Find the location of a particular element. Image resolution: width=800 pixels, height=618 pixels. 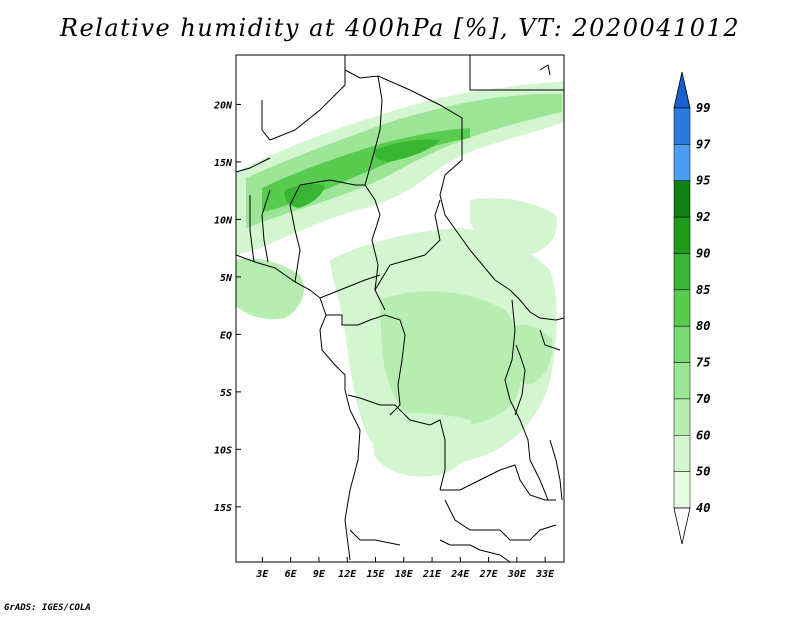

colorbar-label: 99 is located at coordinates (703, 108).